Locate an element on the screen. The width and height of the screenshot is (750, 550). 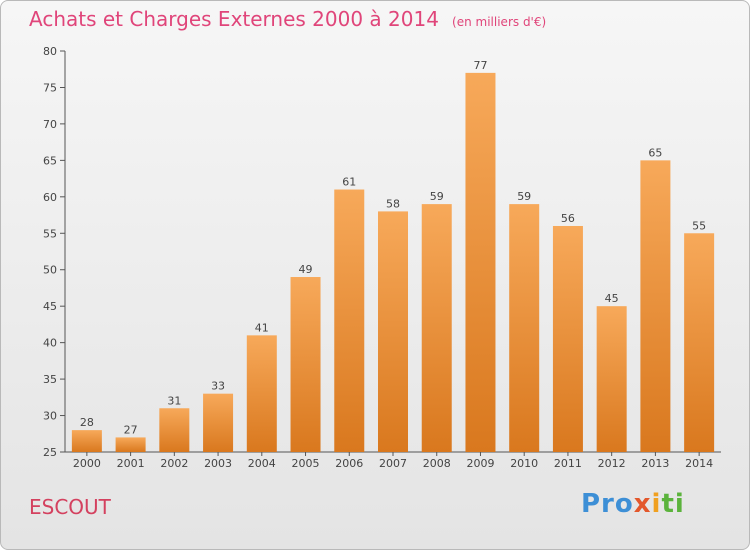
y-tick-label: 35 is located at coordinates (50, 379).